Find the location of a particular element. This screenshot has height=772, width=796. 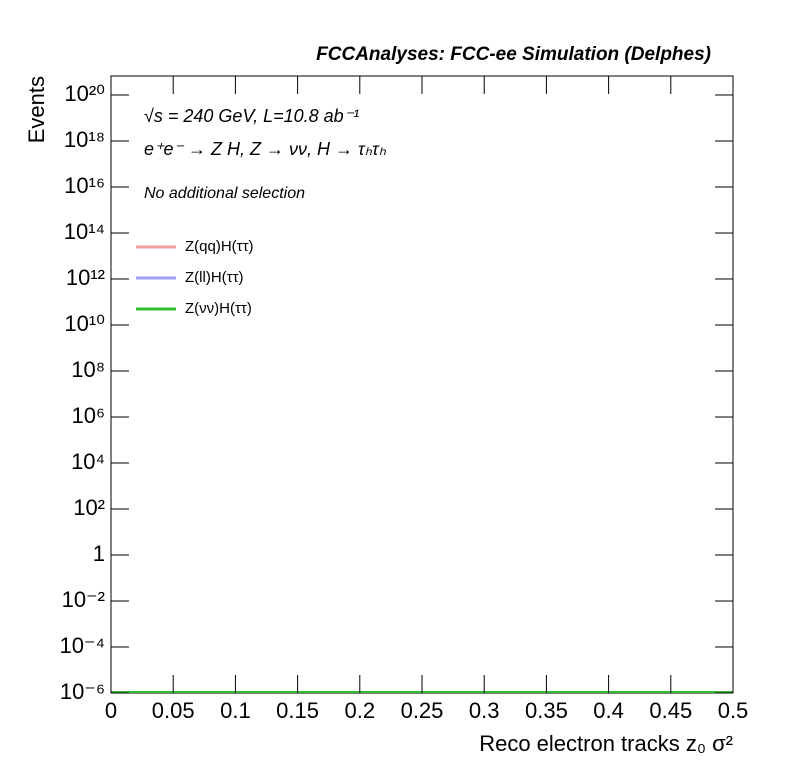

y-tick-label: 10⁴ is located at coordinates (88, 461).